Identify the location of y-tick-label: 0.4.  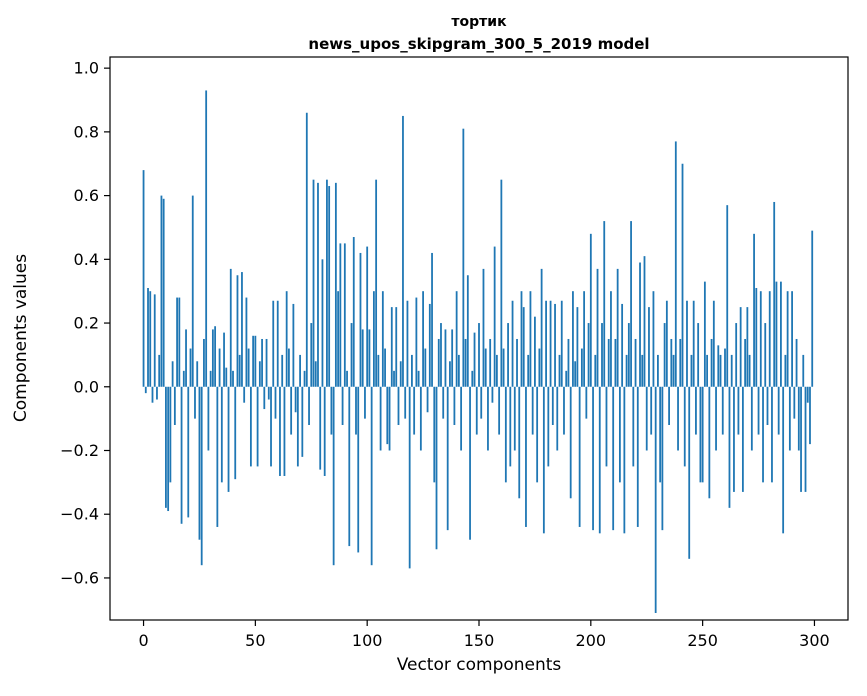
(86, 259).